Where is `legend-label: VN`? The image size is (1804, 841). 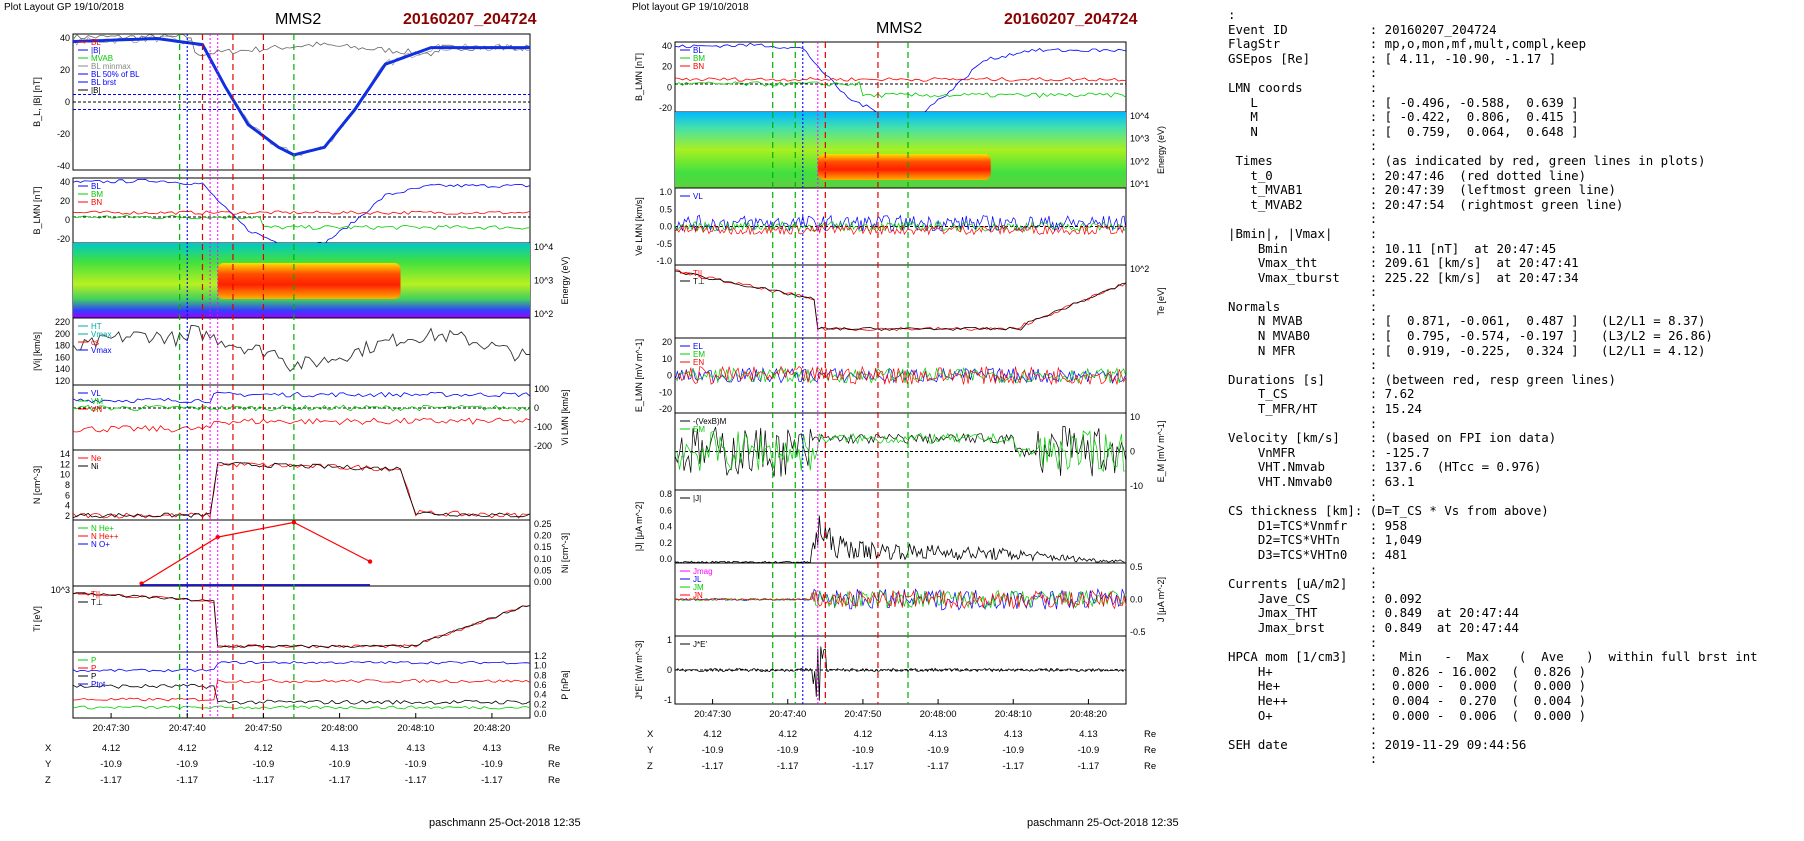
legend-label: VN is located at coordinates (96, 409).